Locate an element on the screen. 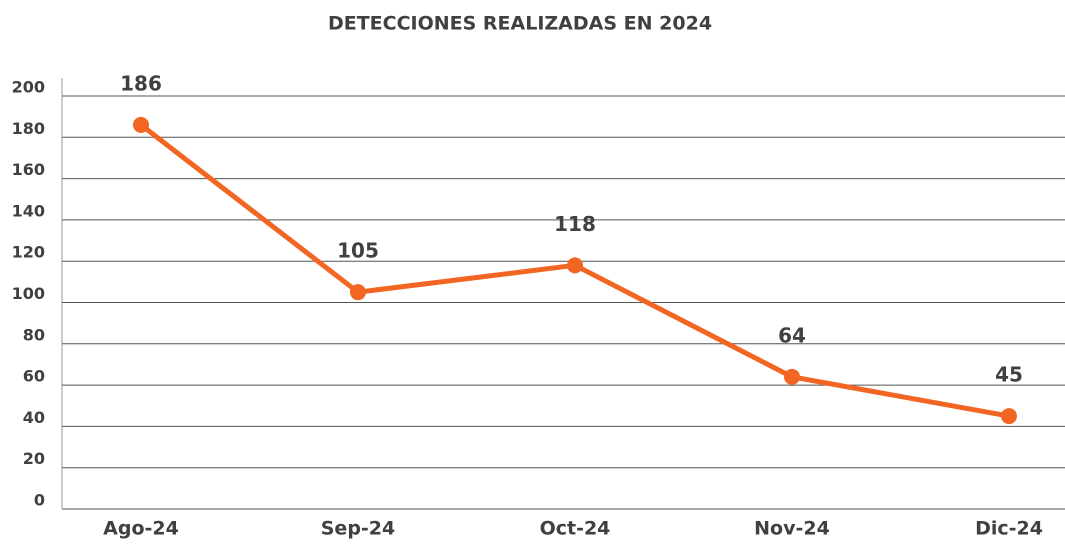 The image size is (1065, 547). y-tick-label: 60 is located at coordinates (34, 376).